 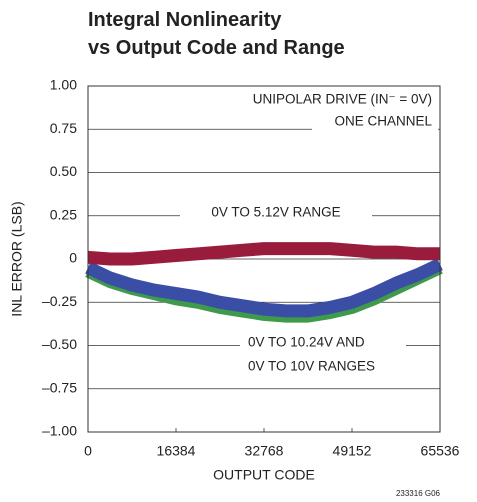 I want to click on footnote: 233316 G06, so click(x=418, y=493).